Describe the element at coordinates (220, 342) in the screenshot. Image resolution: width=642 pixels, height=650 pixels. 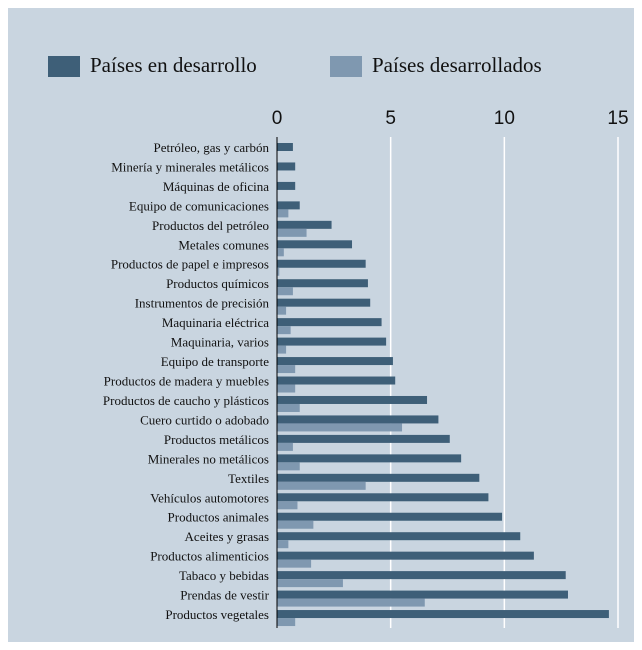
I see `category-label: Maquinaria, varios` at that location.